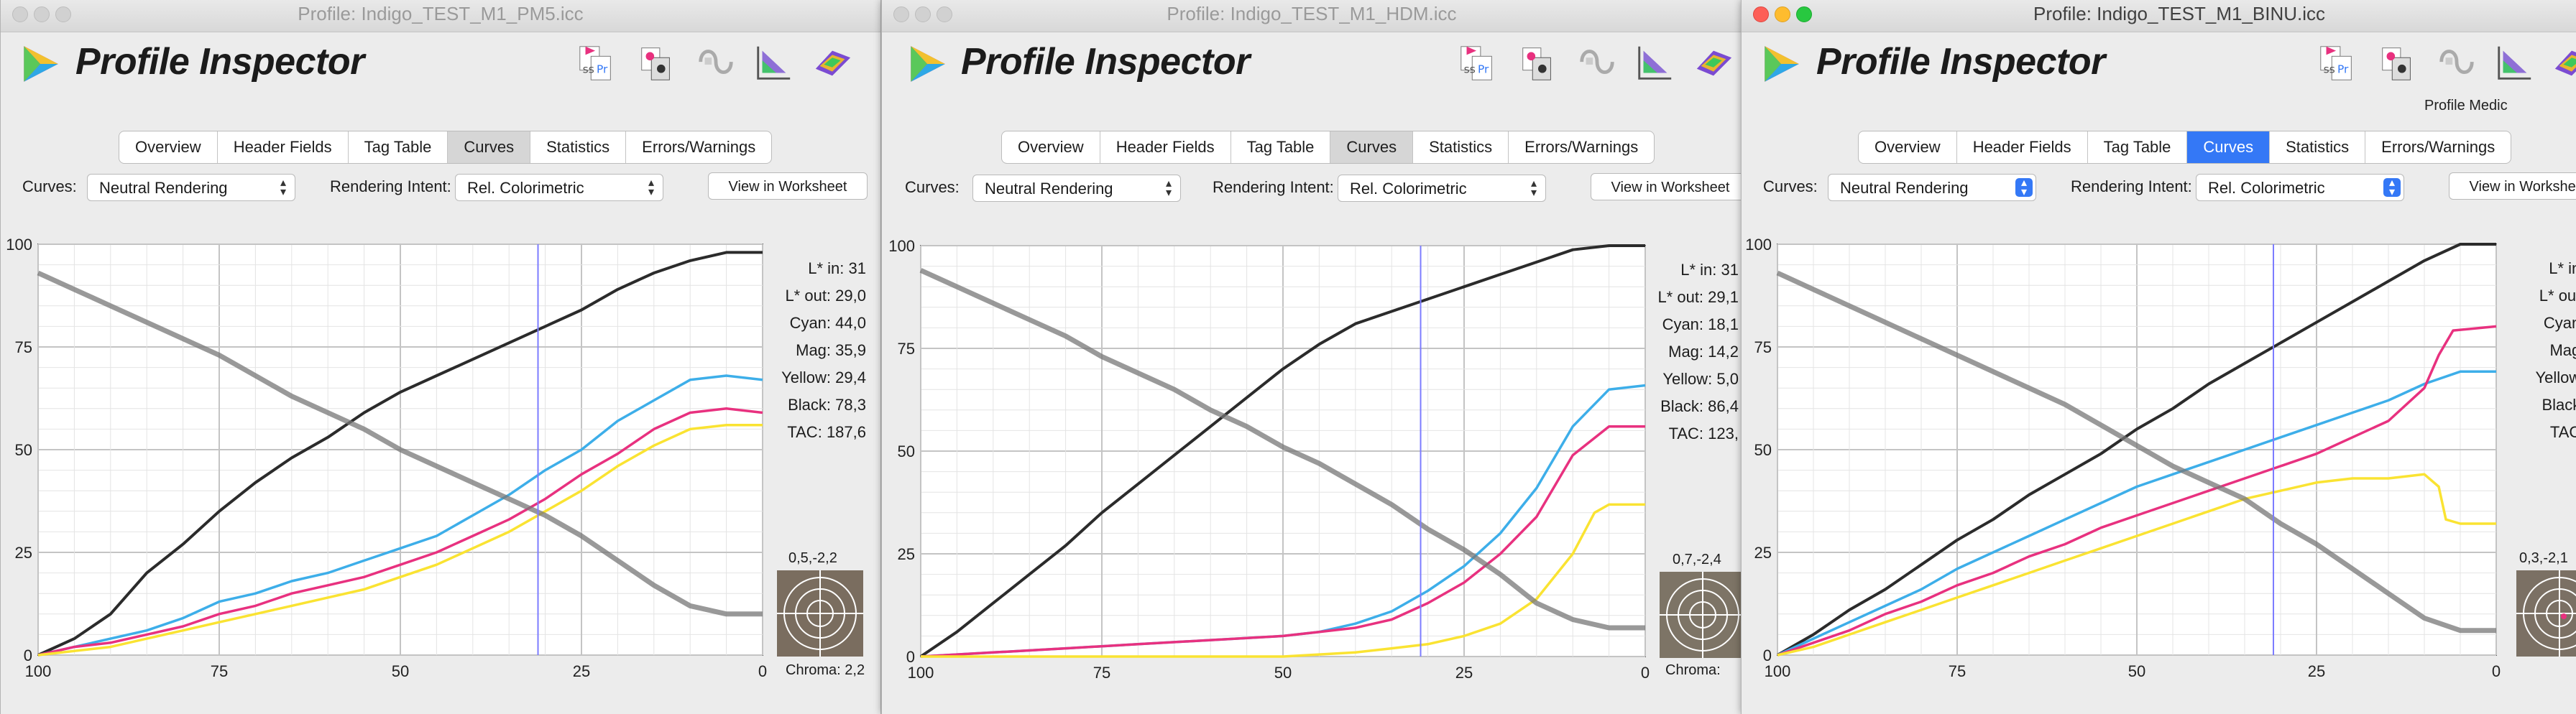 This screenshot has width=2576, height=714. Describe the element at coordinates (2543, 558) in the screenshot. I see `lab-value: 0,3,-2,1` at that location.